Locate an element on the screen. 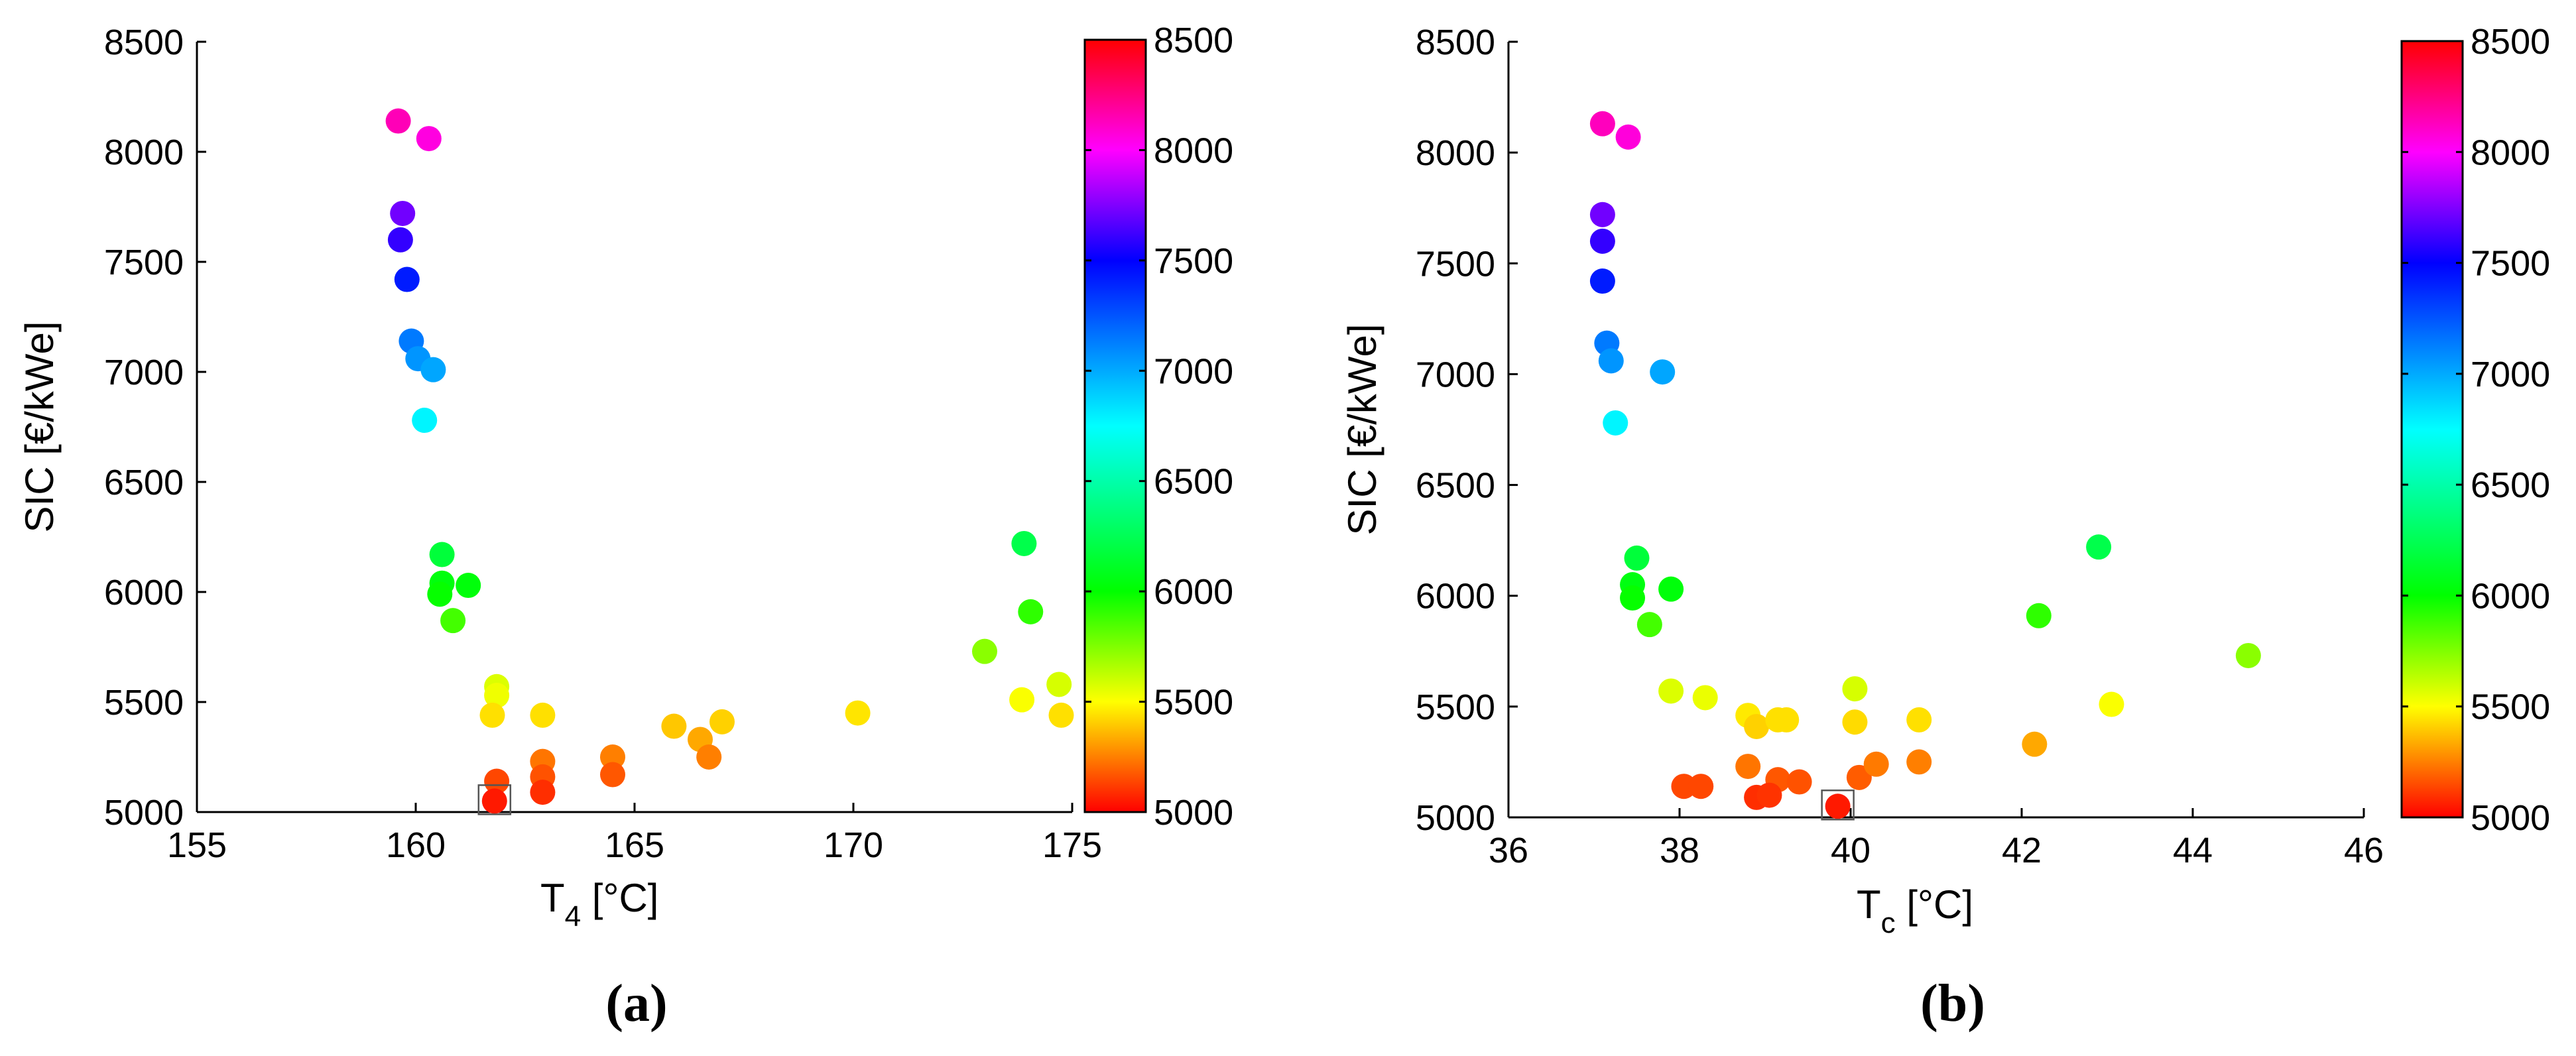  x-axis-label-a: T4 [°C] is located at coordinates (599, 904).